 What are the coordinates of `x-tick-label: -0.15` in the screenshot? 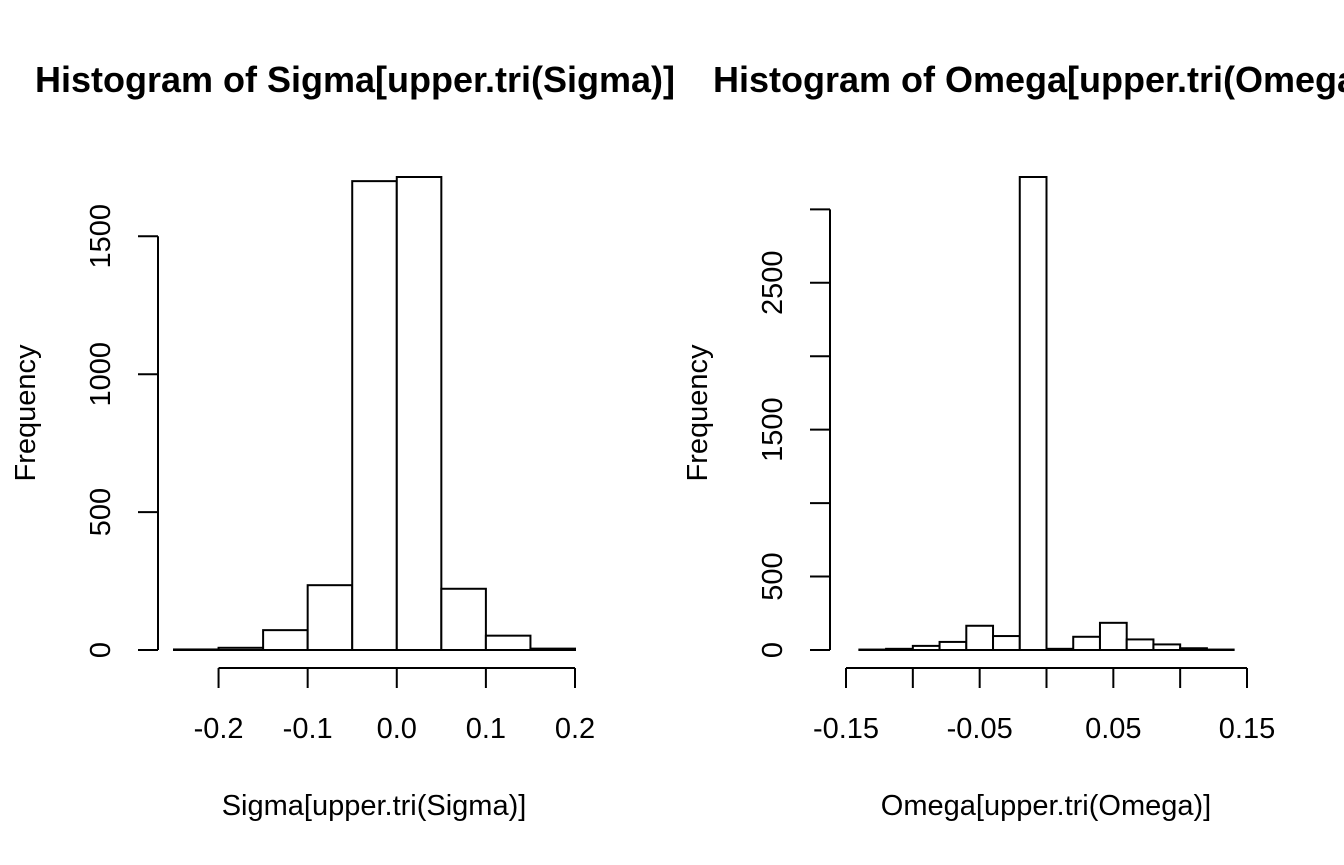 It's located at (846, 729).